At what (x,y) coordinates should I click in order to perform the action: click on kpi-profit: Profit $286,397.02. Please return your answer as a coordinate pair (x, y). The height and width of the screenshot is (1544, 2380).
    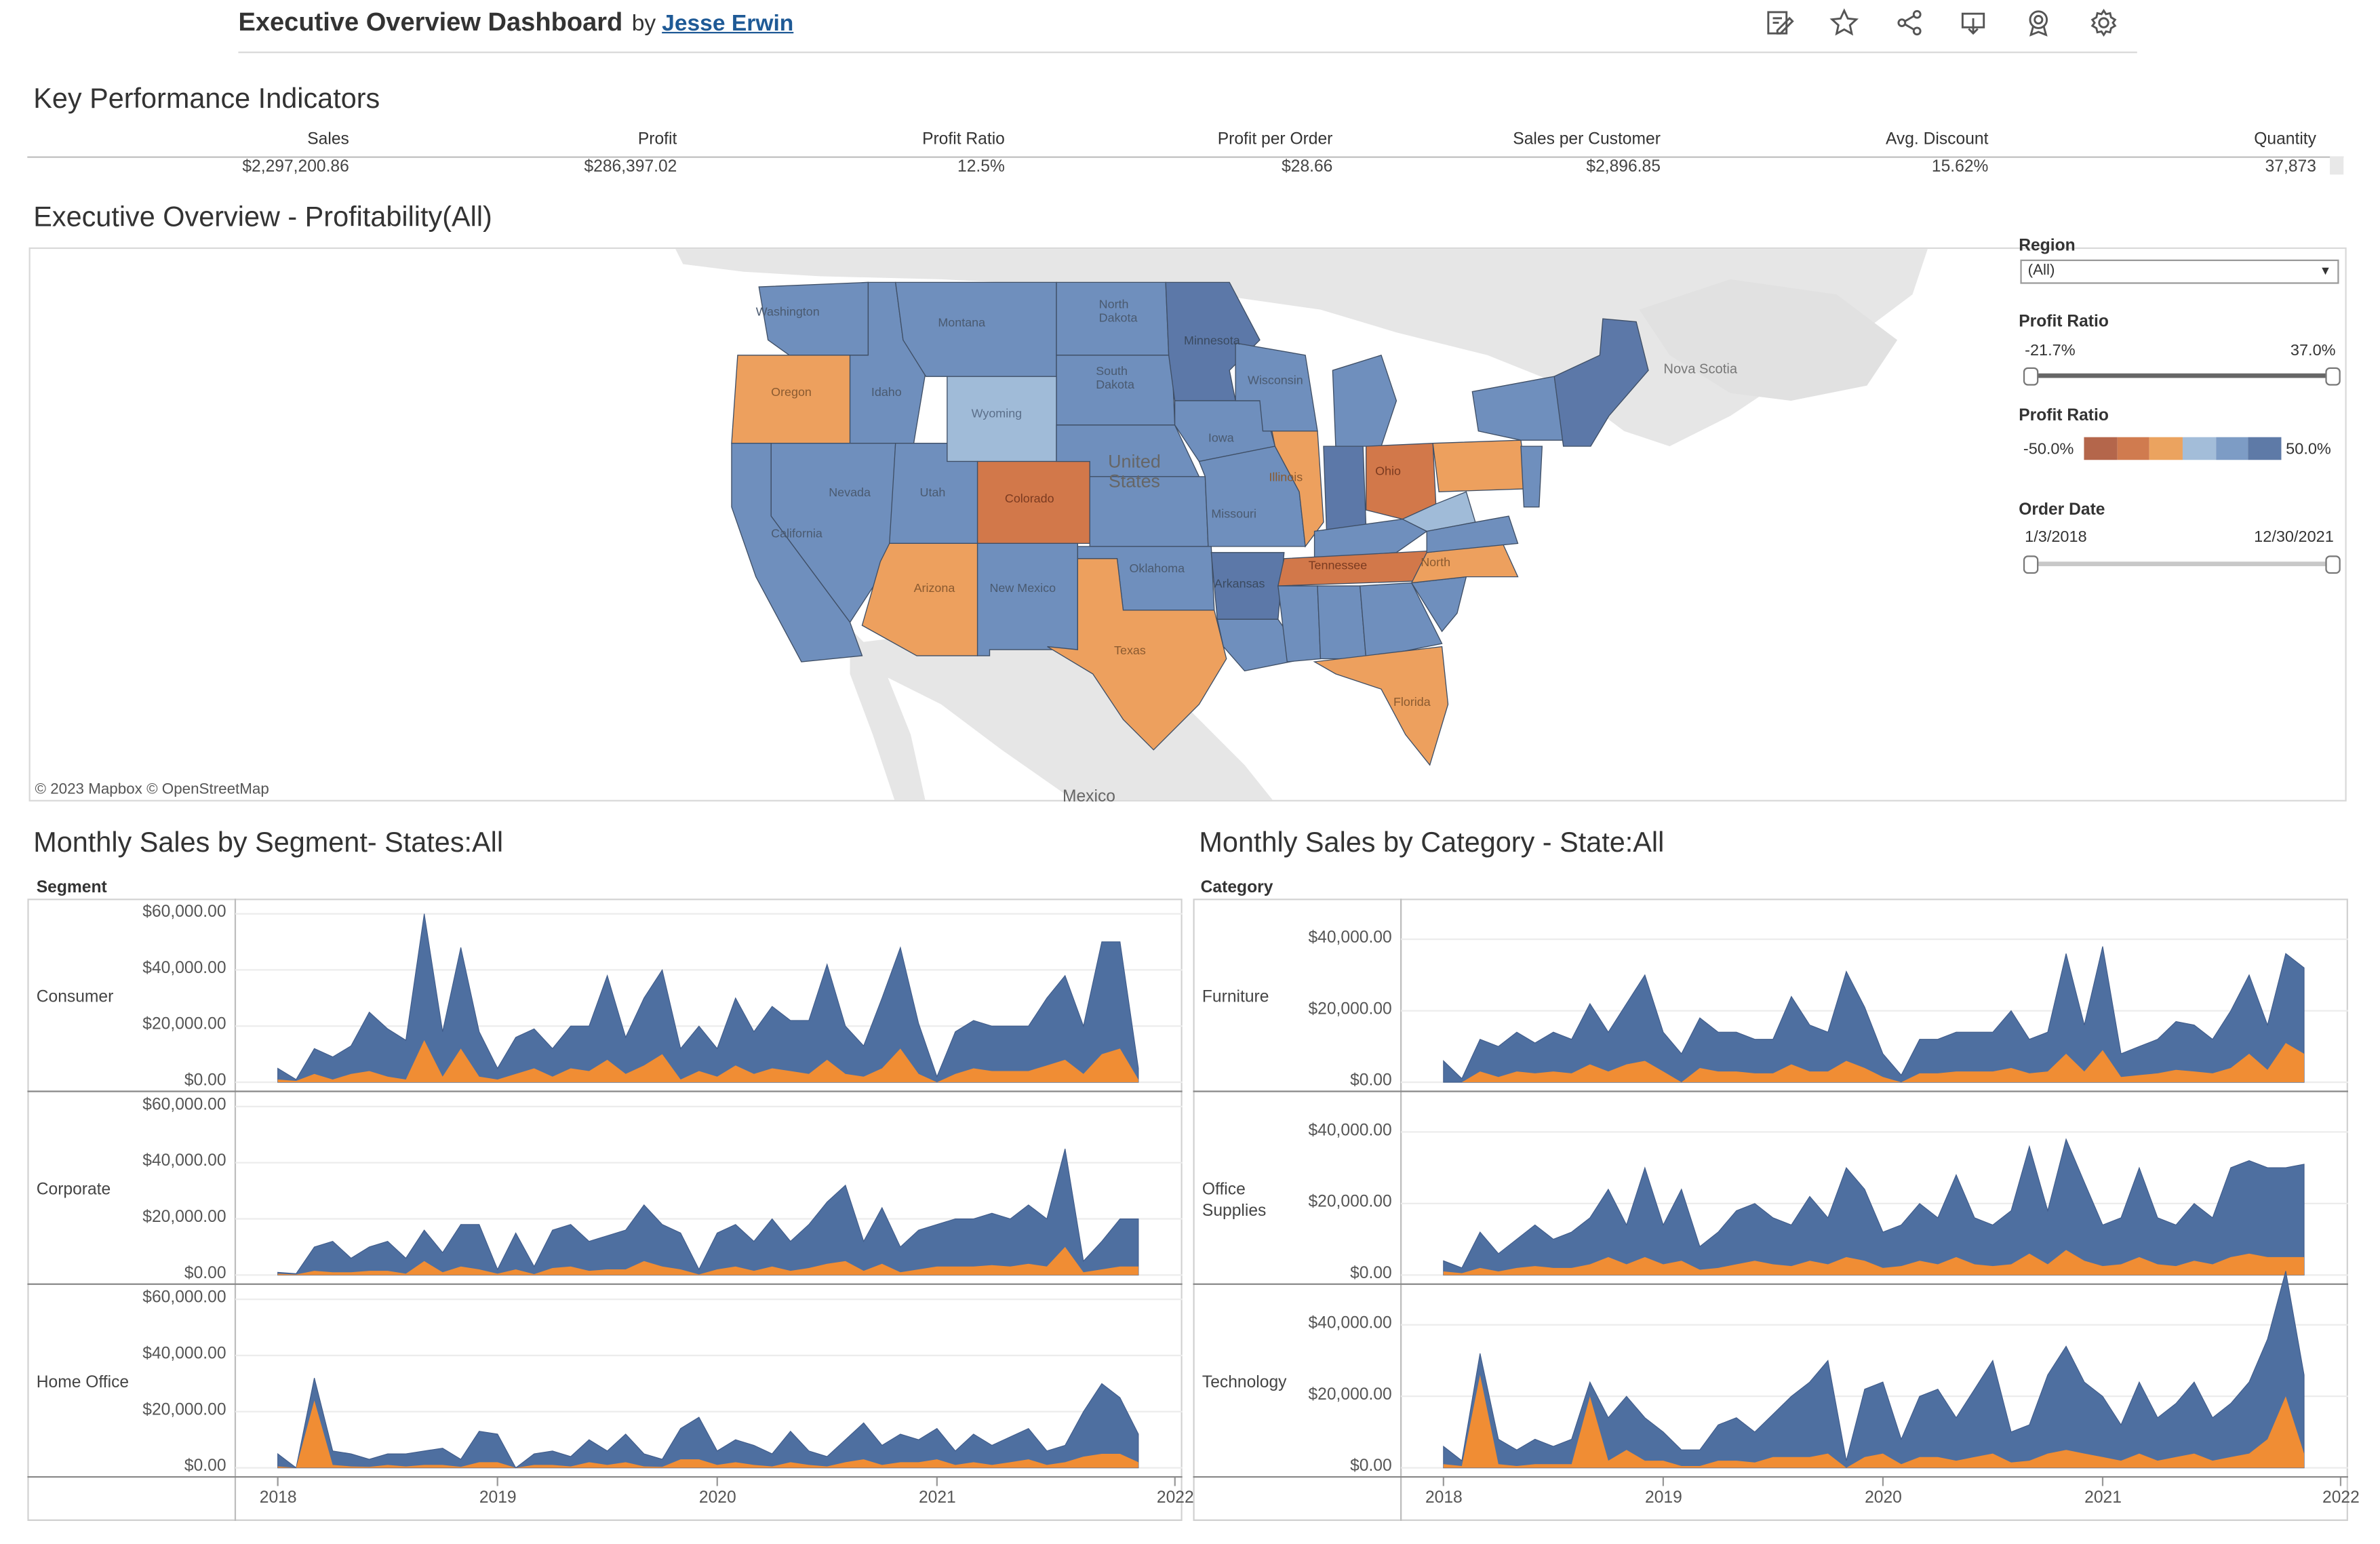
    Looking at the image, I should click on (513, 153).